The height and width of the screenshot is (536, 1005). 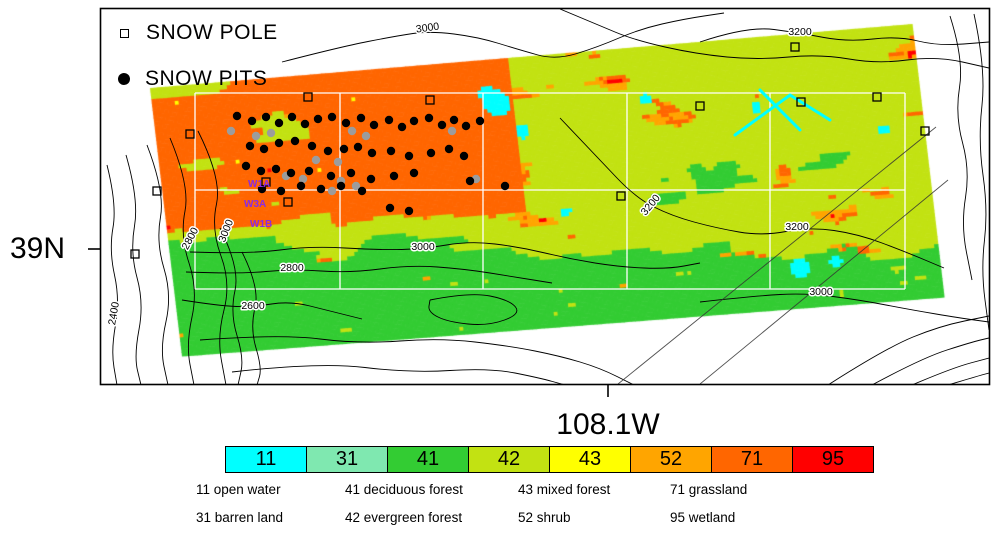 I want to click on snow-pits-label: SNOW PITS, so click(x=206, y=78).